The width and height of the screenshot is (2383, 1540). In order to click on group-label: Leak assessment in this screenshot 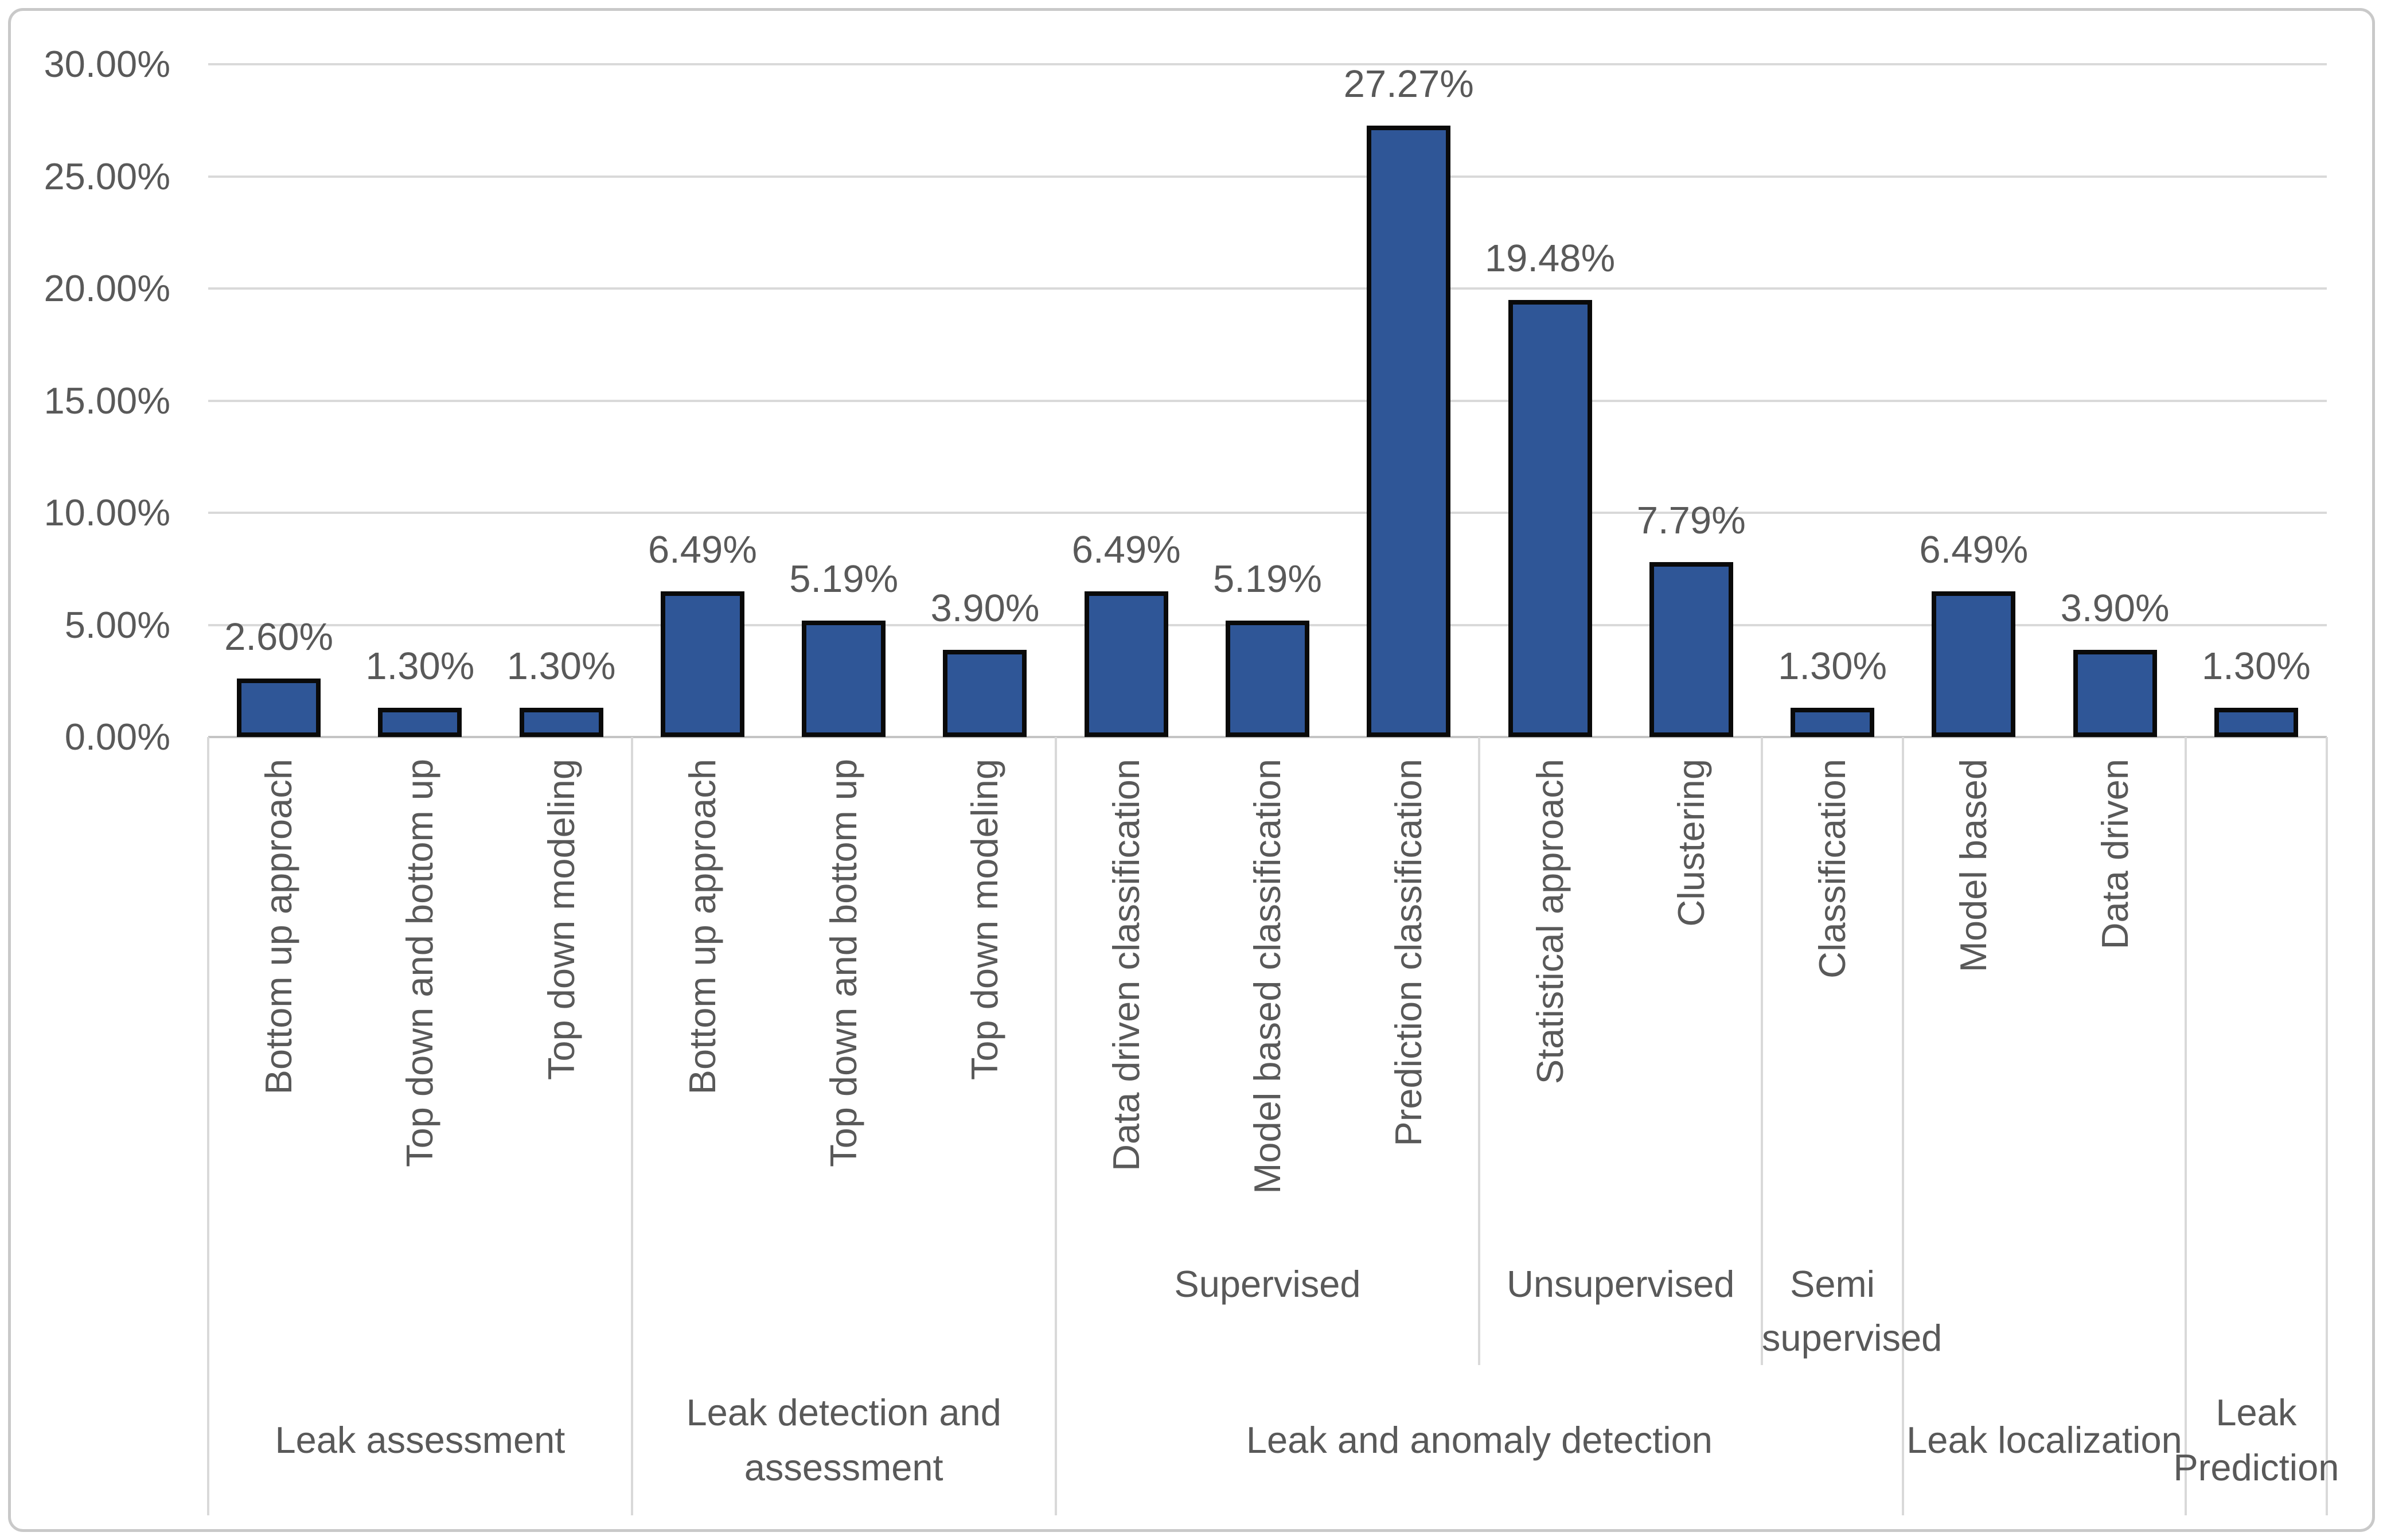, I will do `click(420, 1440)`.